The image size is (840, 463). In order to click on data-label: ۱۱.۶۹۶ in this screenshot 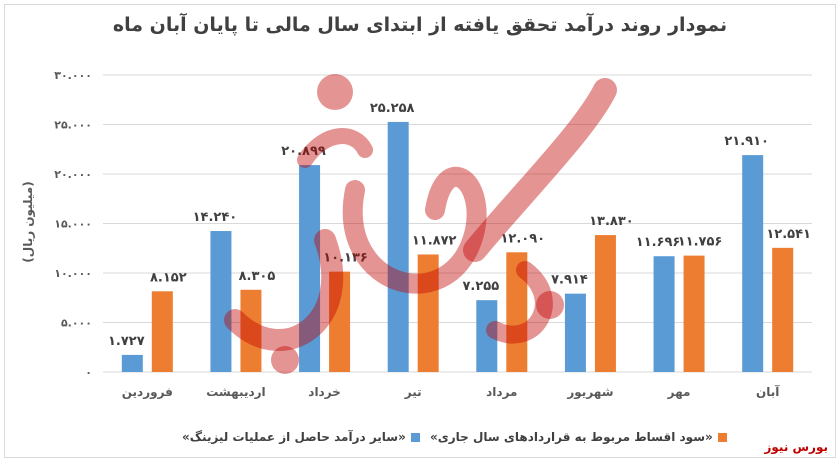, I will do `click(658, 242)`.